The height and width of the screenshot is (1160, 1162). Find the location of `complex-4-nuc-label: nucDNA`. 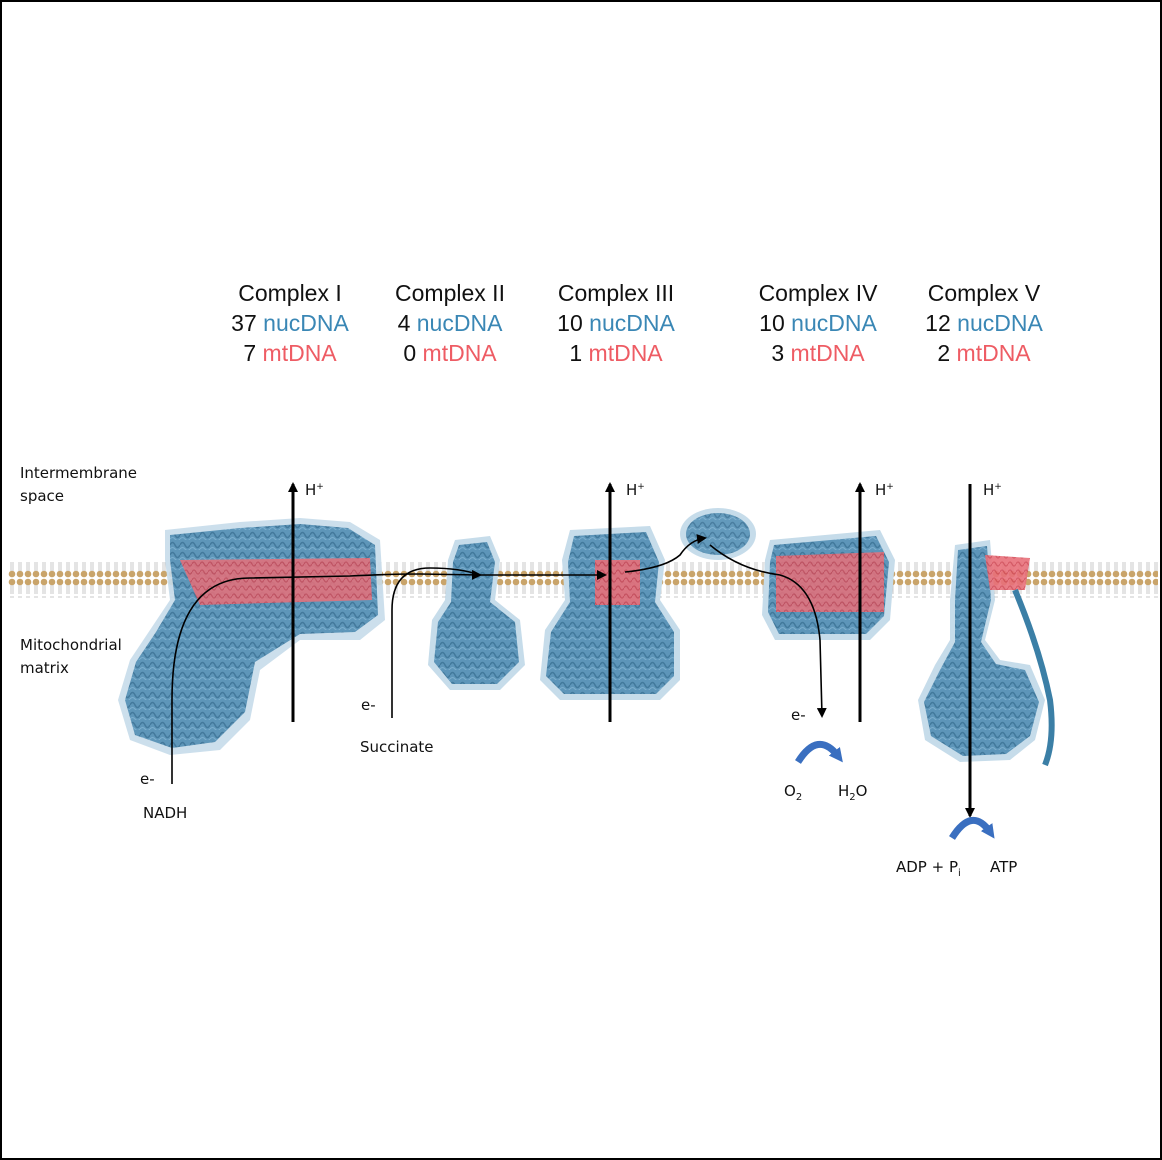

complex-4-nuc-label: nucDNA is located at coordinates (834, 323).